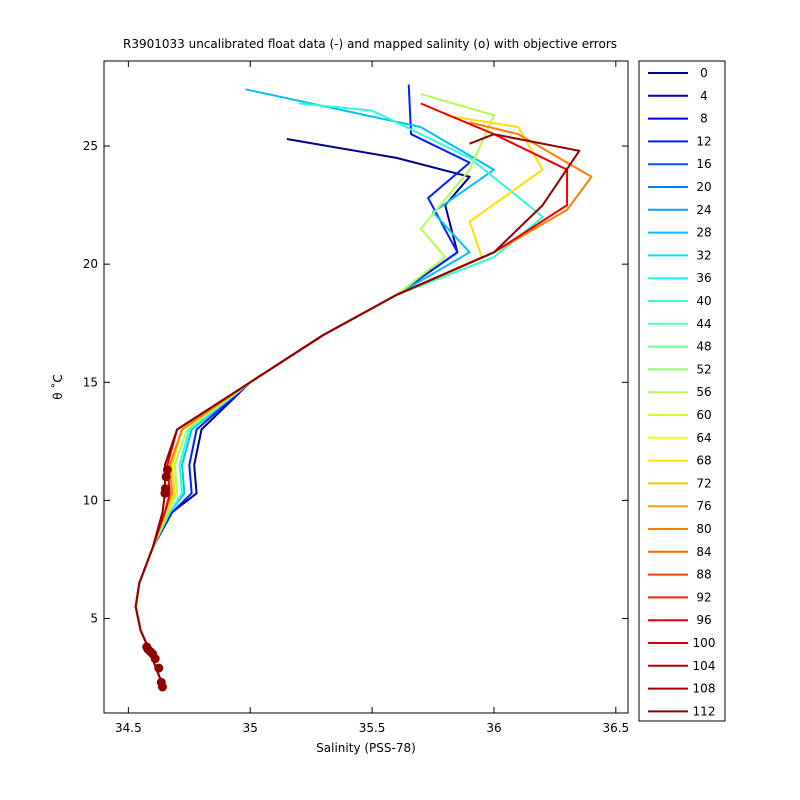 The width and height of the screenshot is (800, 800). What do you see at coordinates (703, 438) in the screenshot?
I see `legend-label-64: 64` at bounding box center [703, 438].